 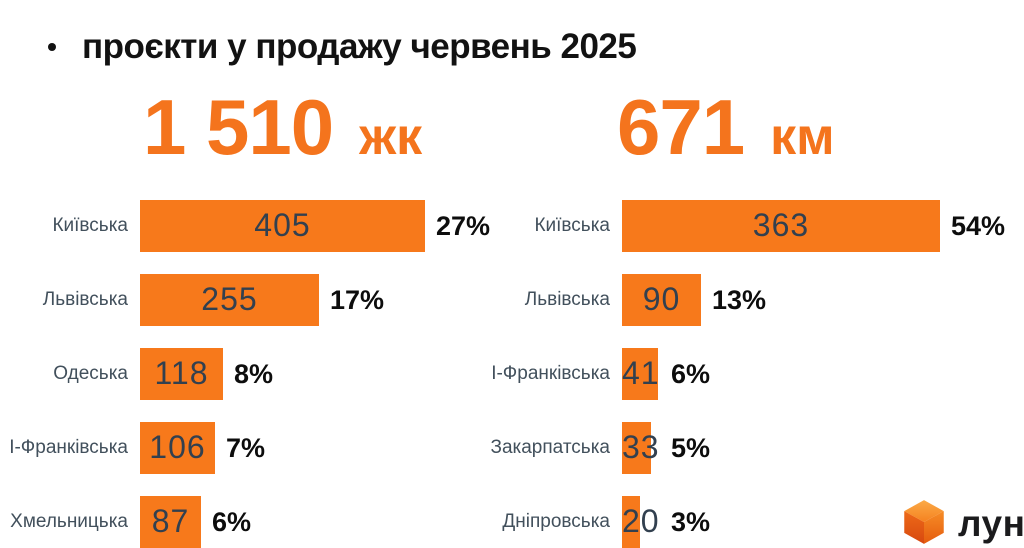 I want to click on bar-value: 363, so click(x=781, y=224).